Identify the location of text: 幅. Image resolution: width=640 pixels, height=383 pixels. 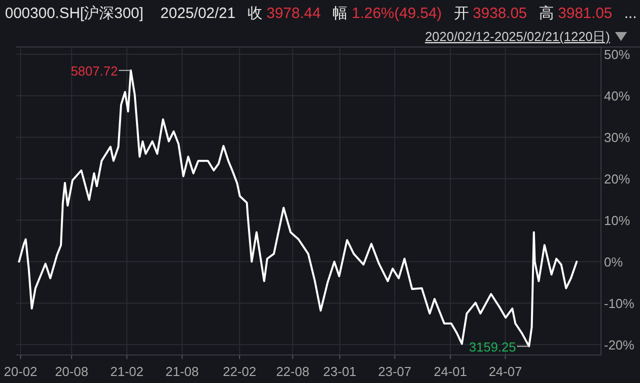
(340, 13).